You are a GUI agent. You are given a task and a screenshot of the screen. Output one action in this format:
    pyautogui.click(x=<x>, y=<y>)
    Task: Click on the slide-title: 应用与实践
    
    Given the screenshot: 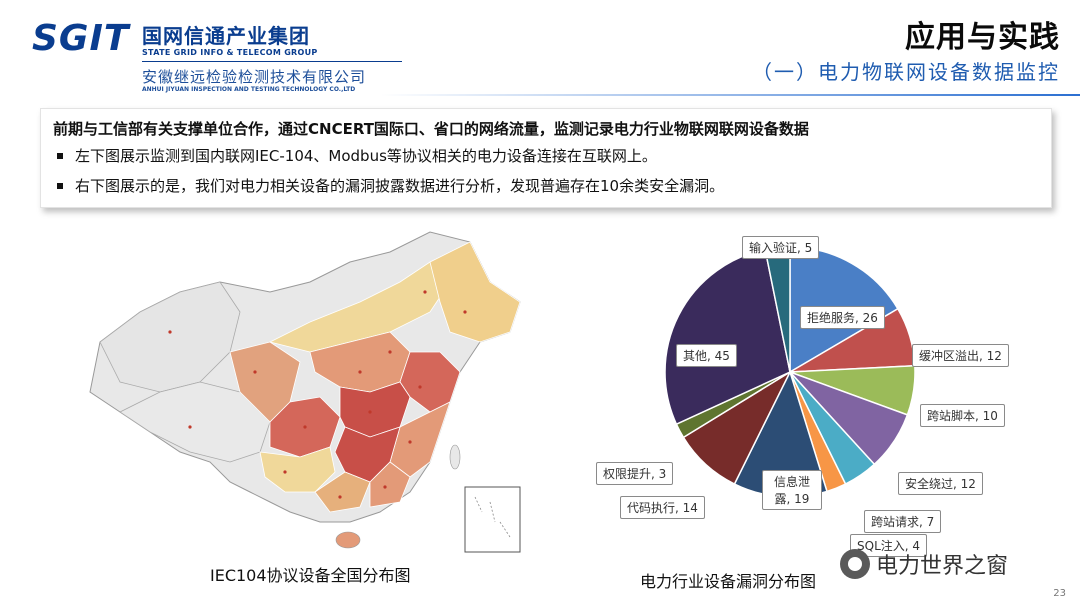 What is the action you would take?
    pyautogui.click(x=982, y=37)
    